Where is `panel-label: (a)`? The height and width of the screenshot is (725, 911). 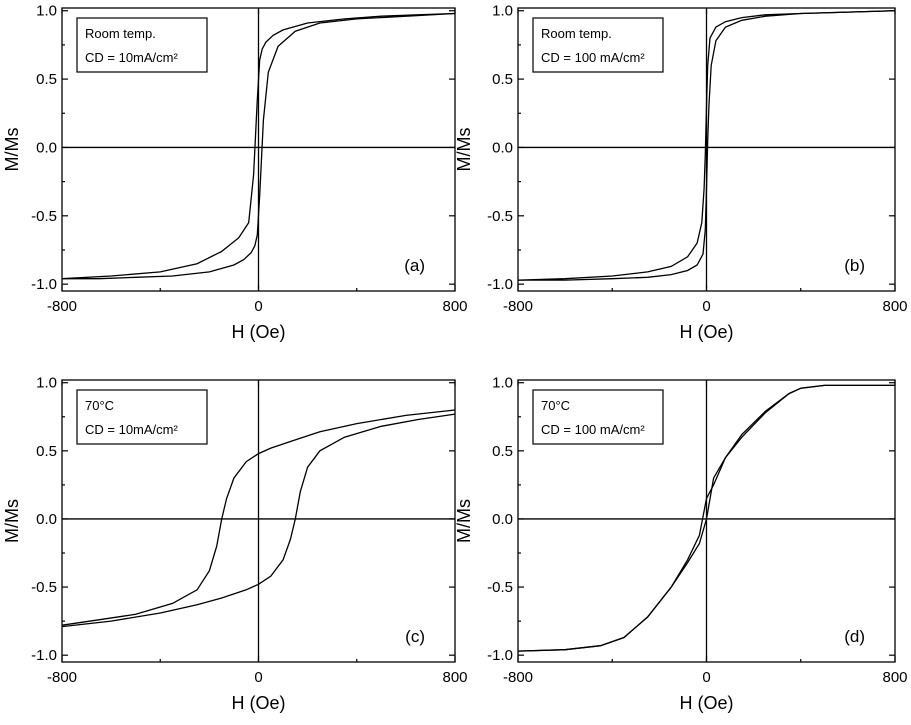
panel-label: (a) is located at coordinates (414, 265).